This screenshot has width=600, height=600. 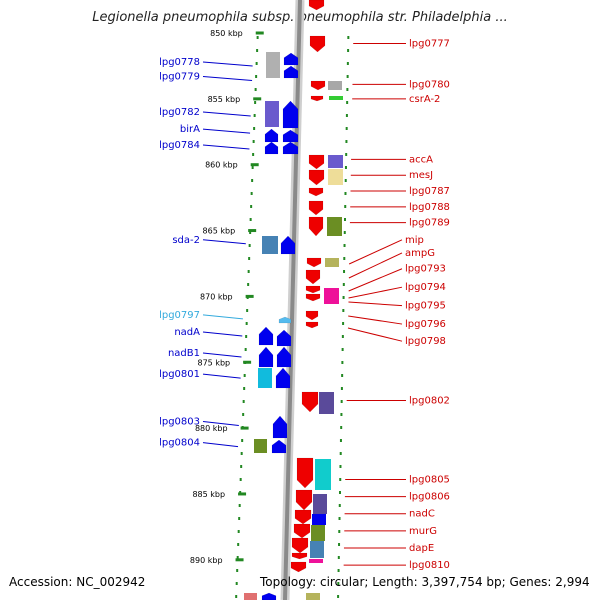 What do you see at coordinates (179, 422) in the screenshot?
I see `gene-label-left: lpg0803` at bounding box center [179, 422].